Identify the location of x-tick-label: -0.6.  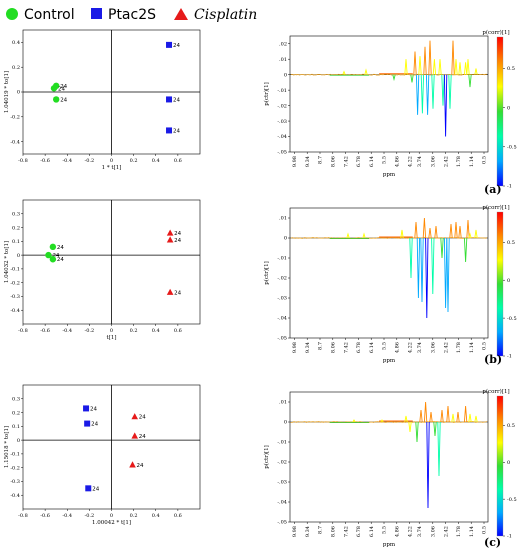
(45, 331).